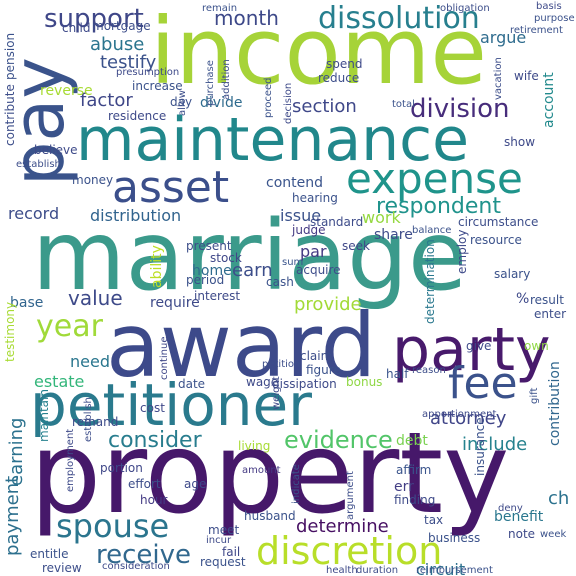 Image resolution: width=576 pixels, height=576 pixels. I want to click on cloud-word: meet, so click(224, 530).